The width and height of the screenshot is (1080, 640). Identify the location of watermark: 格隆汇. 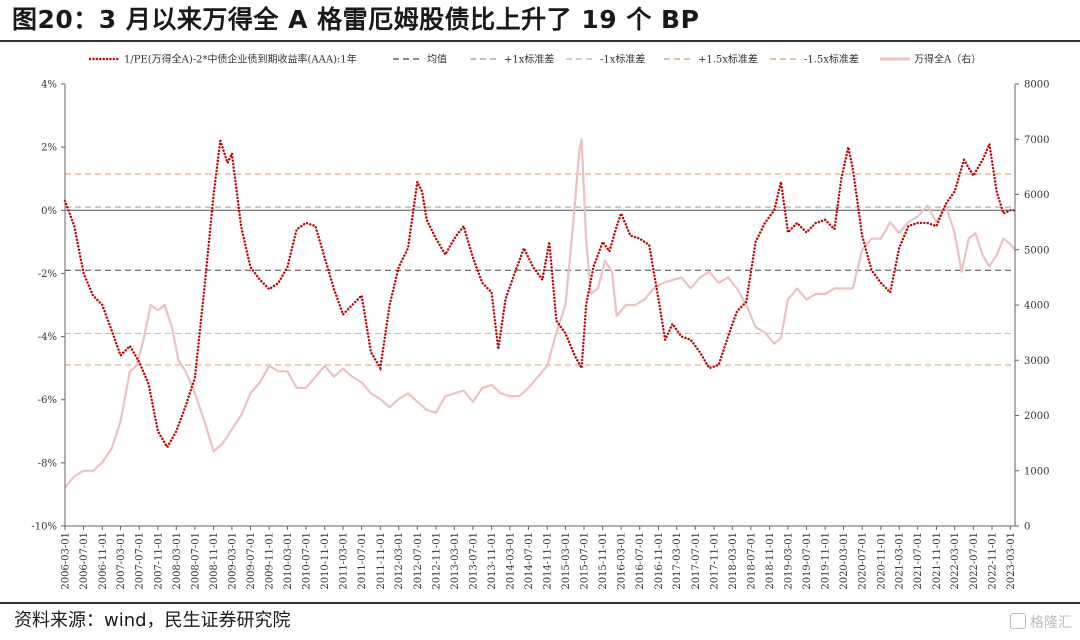
(1041, 623).